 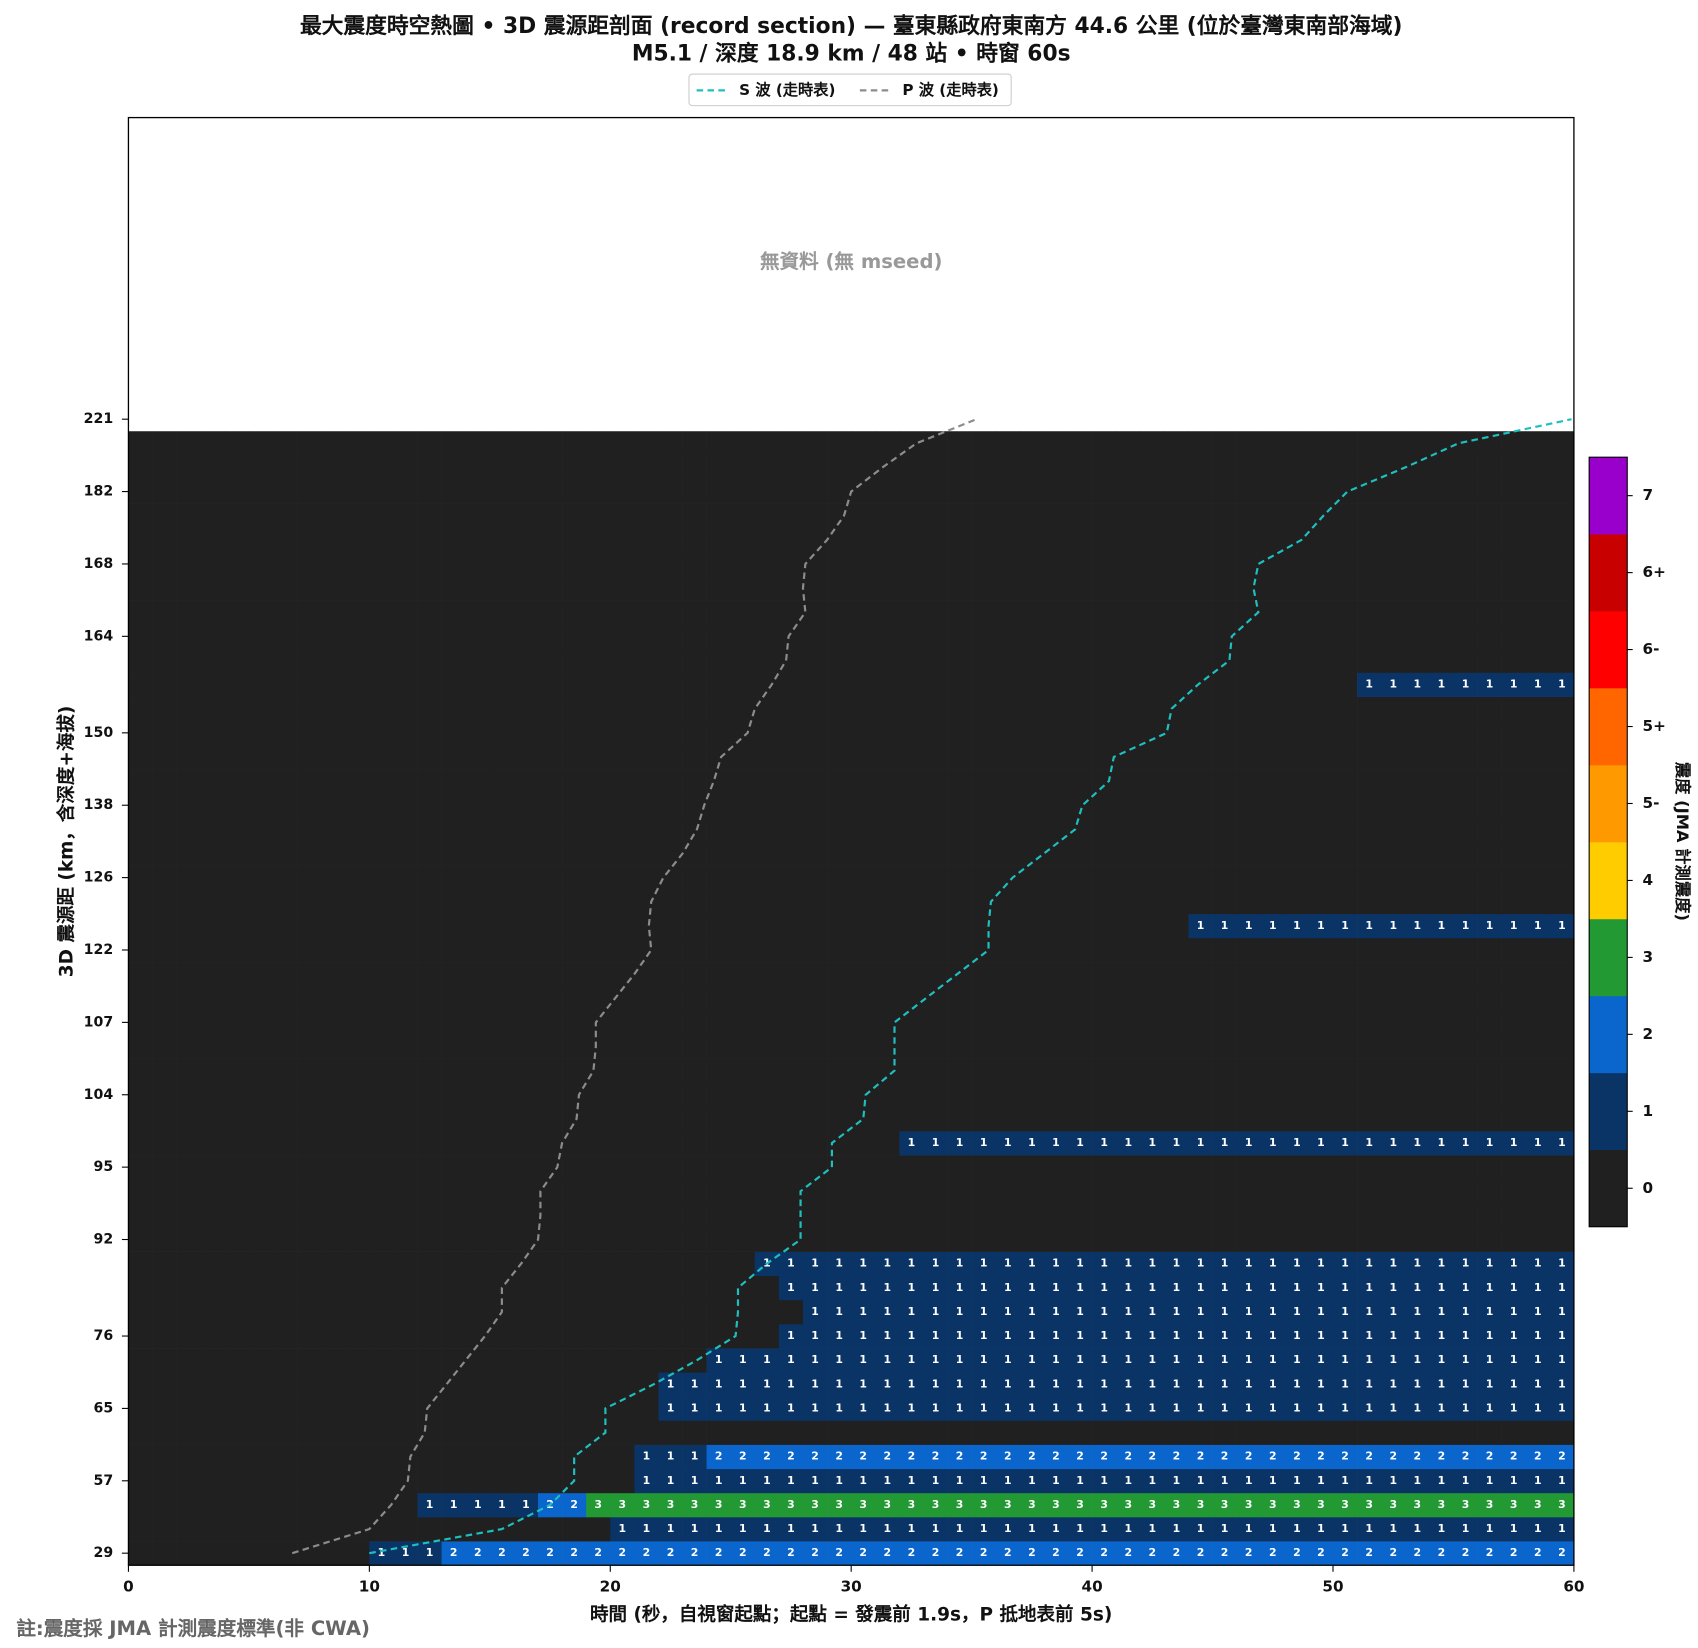 I want to click on colorbar-swatch, so click(x=1608, y=804).